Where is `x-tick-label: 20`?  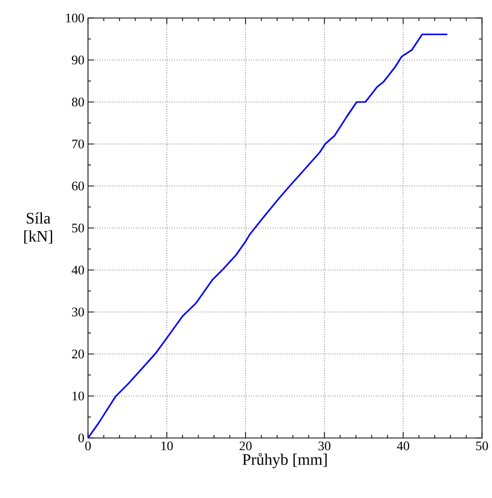 x-tick-label: 20 is located at coordinates (246, 446).